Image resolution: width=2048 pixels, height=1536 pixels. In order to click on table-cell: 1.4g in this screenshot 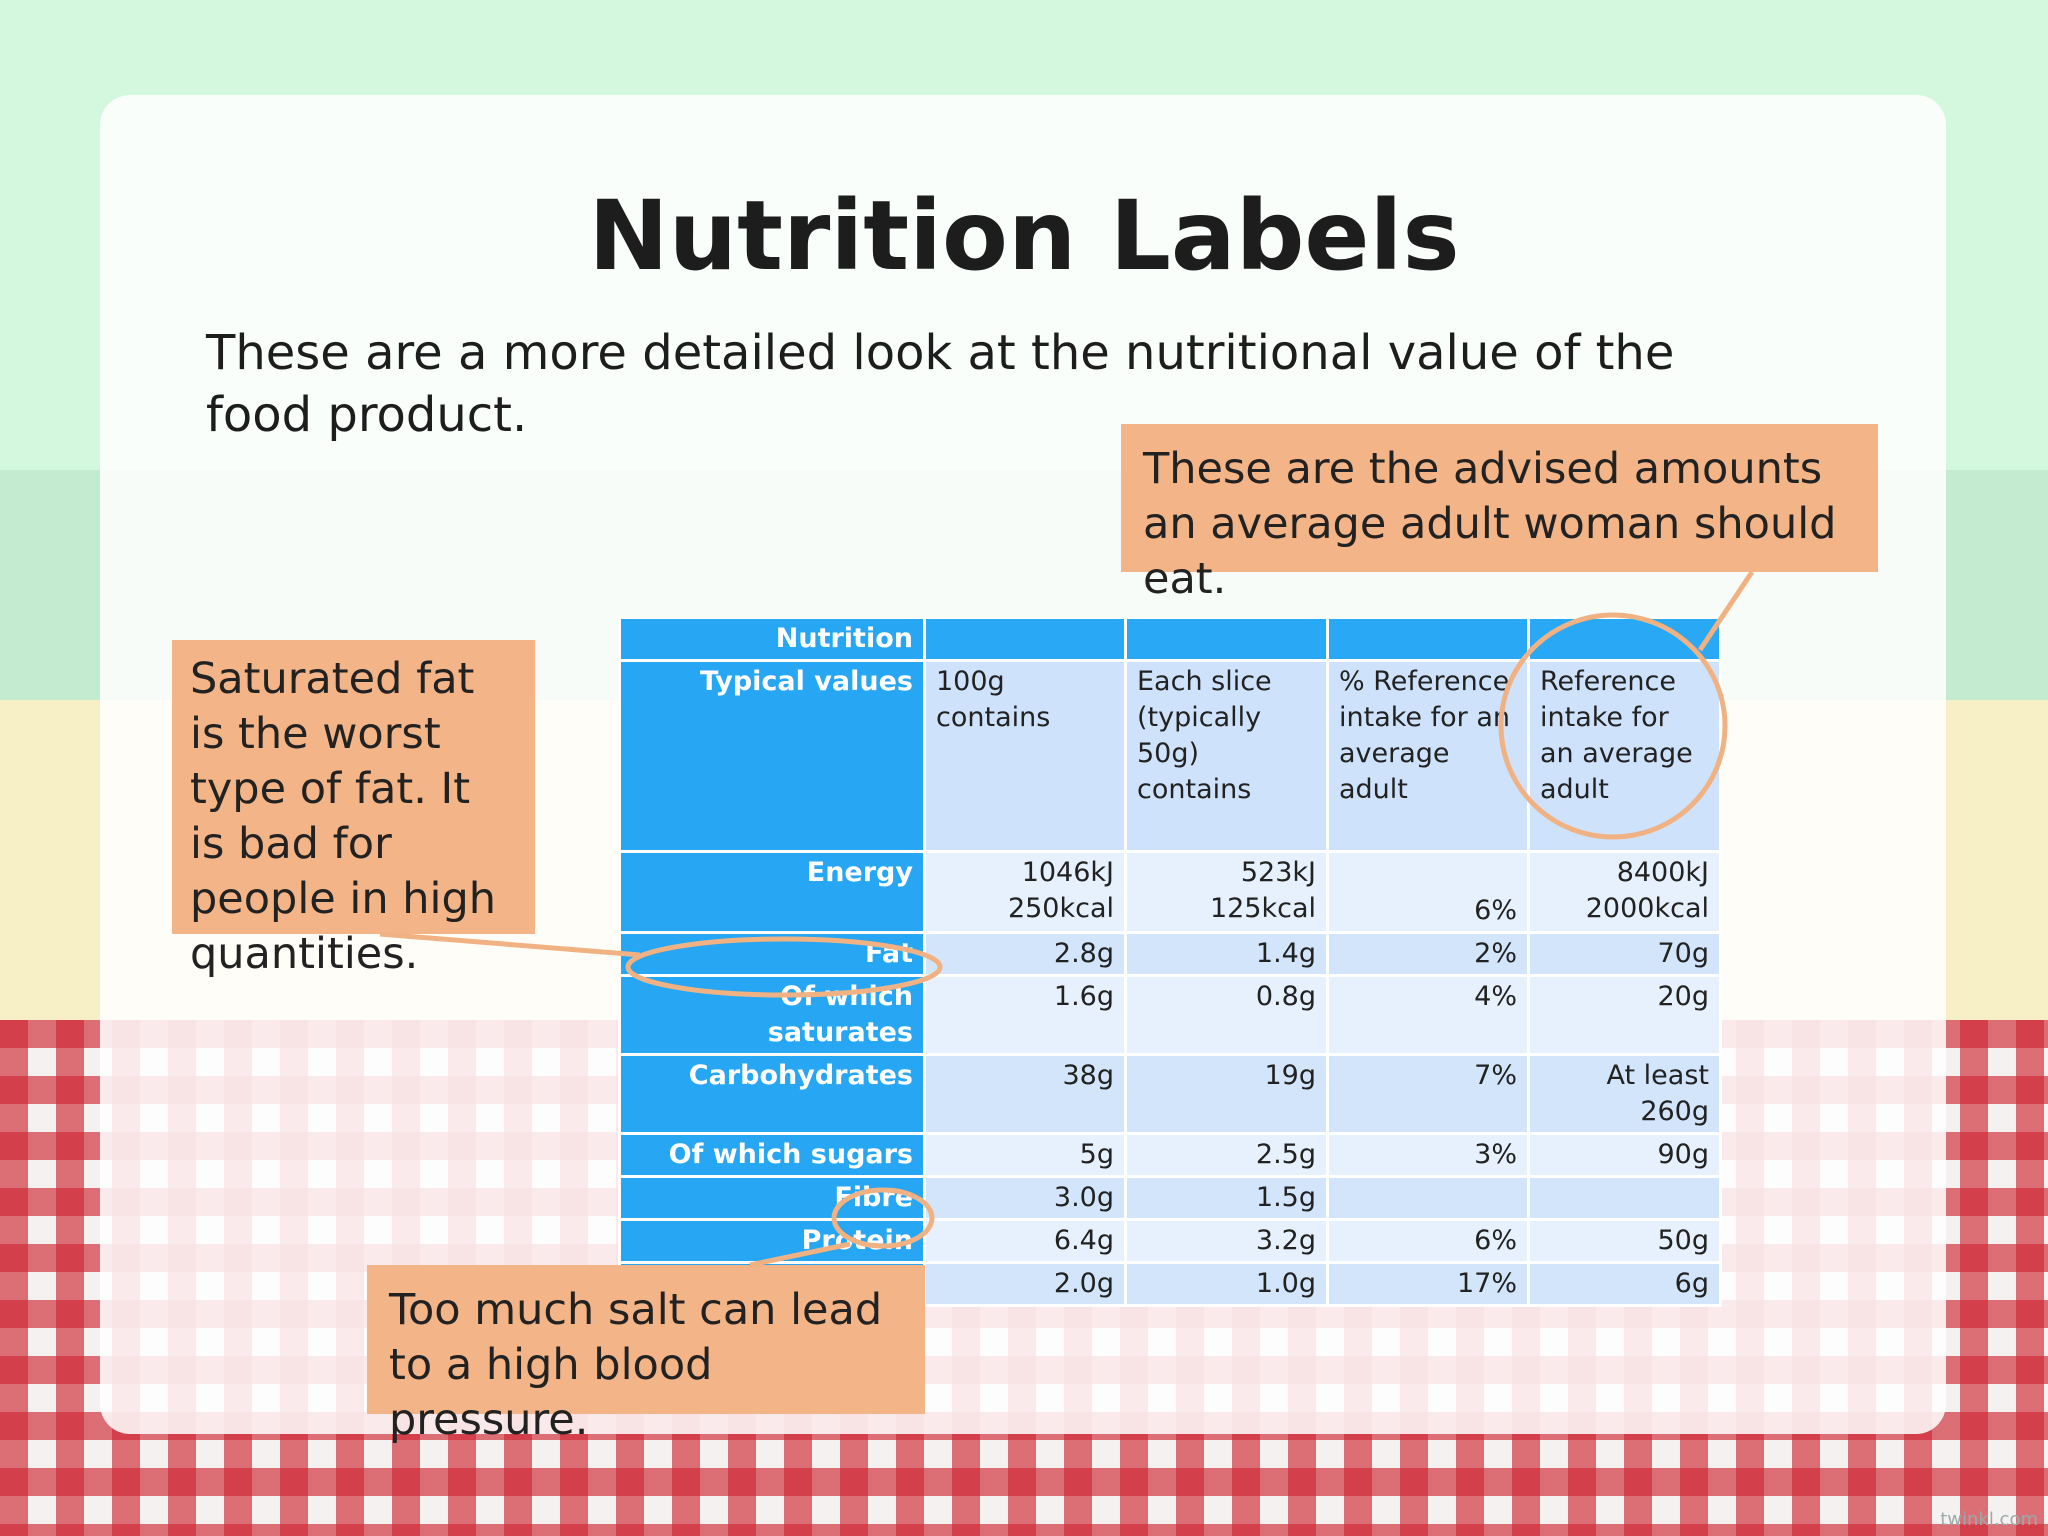, I will do `click(1226, 954)`.